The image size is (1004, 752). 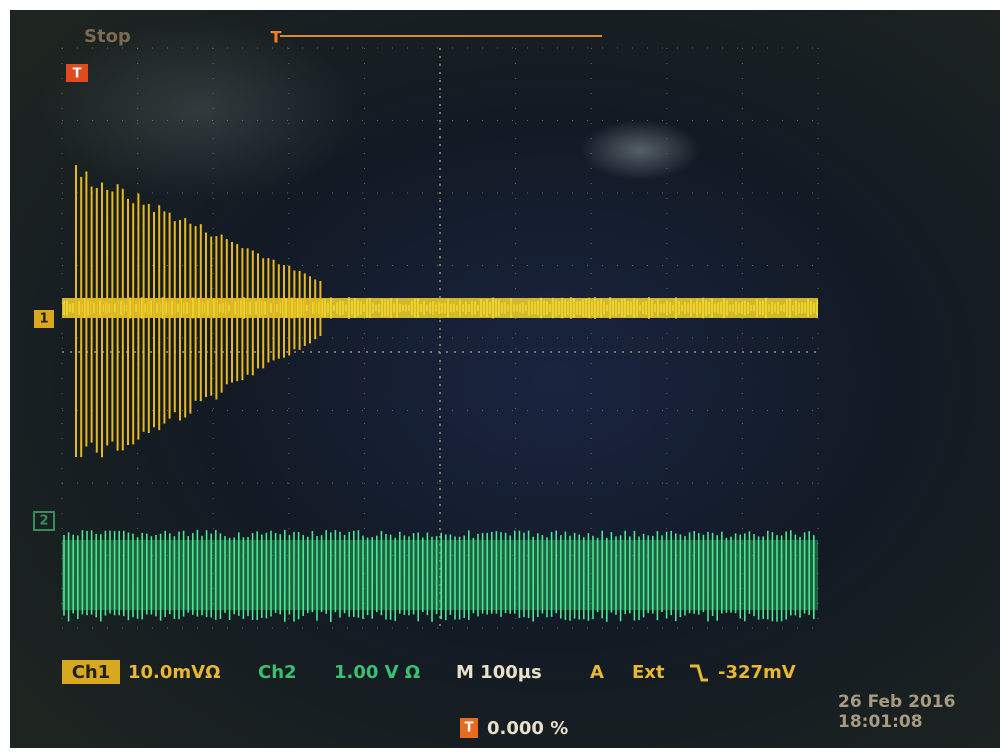 What do you see at coordinates (499, 672) in the screenshot?
I see `timebase: M 100µs` at bounding box center [499, 672].